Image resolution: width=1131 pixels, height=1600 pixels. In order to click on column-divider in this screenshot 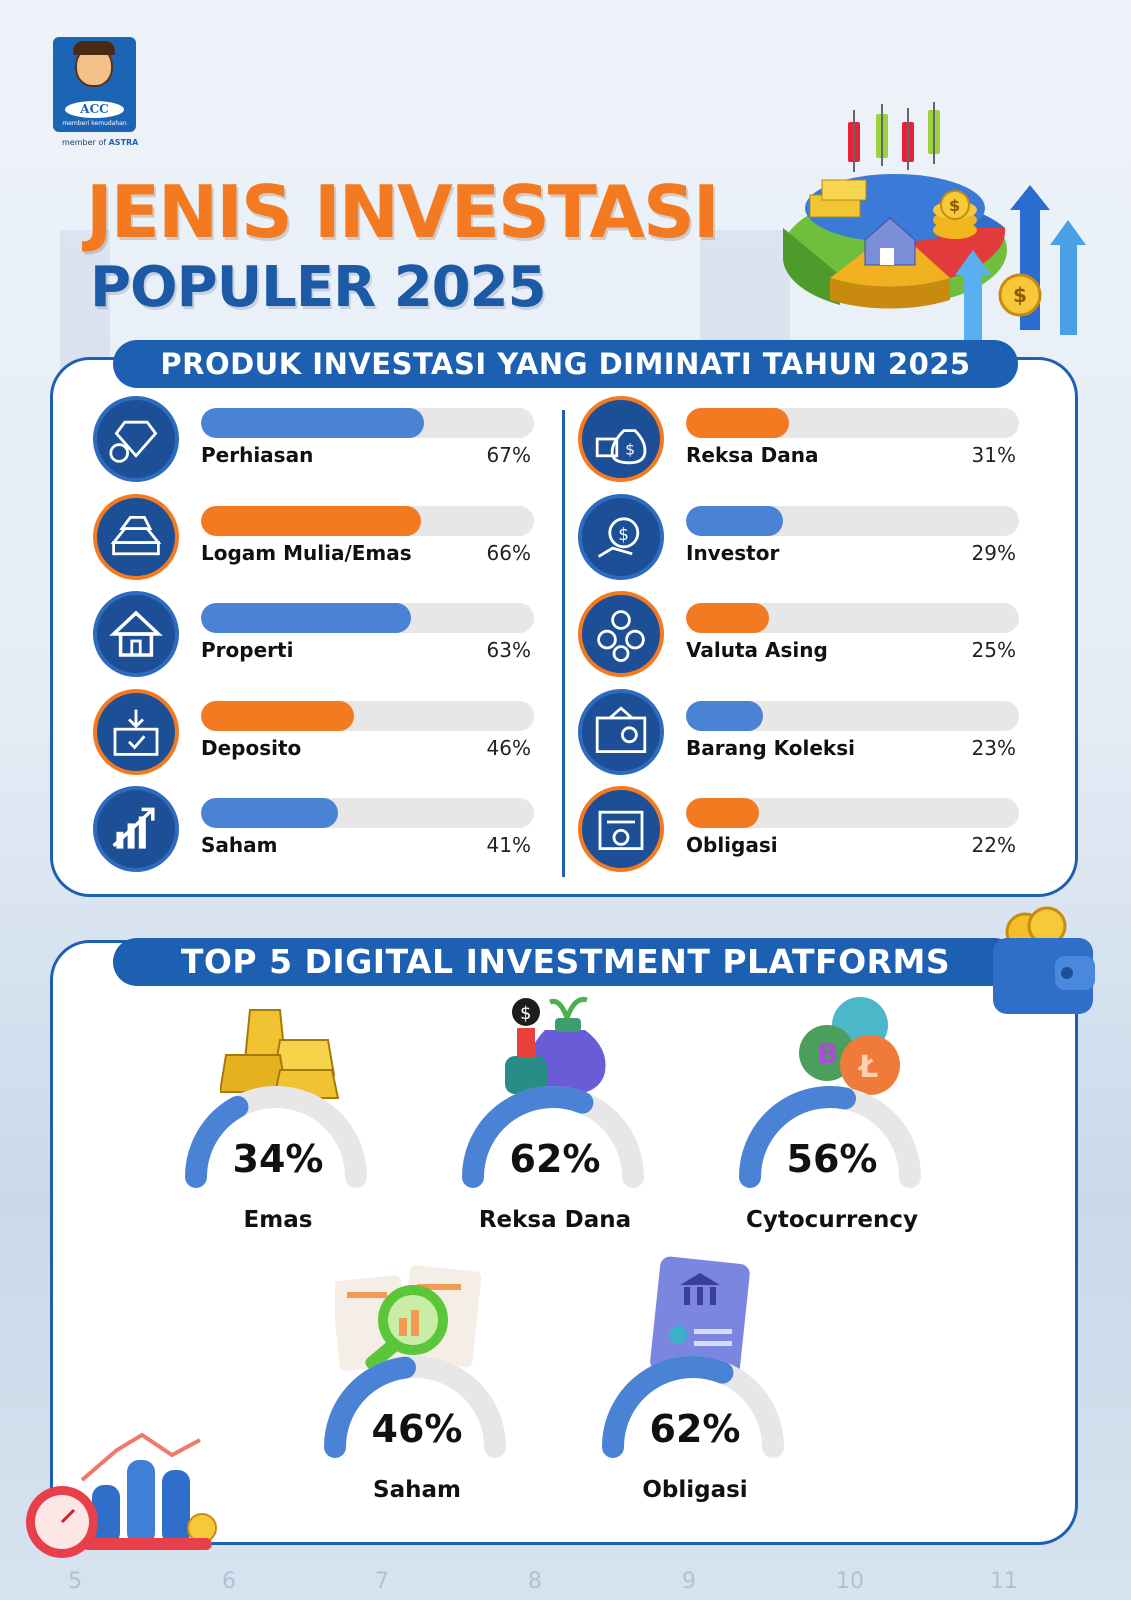, I will do `click(563, 643)`.